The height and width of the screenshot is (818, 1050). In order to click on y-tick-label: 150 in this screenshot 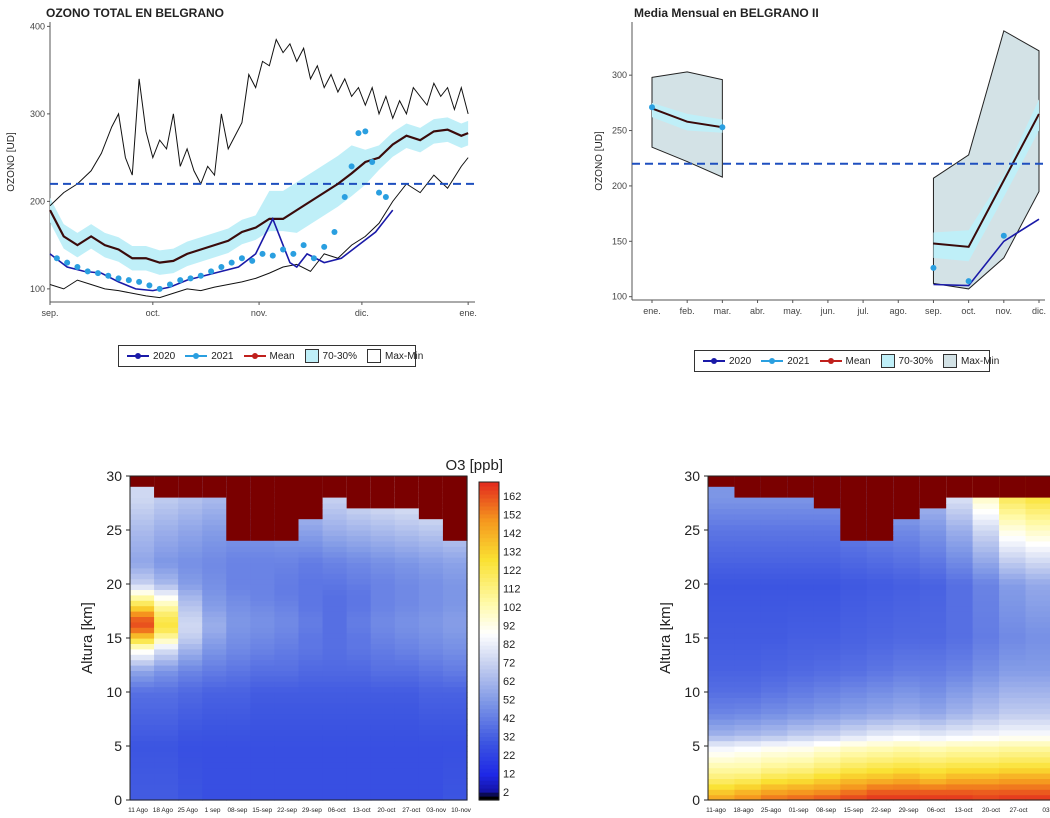, I will do `click(619, 241)`.